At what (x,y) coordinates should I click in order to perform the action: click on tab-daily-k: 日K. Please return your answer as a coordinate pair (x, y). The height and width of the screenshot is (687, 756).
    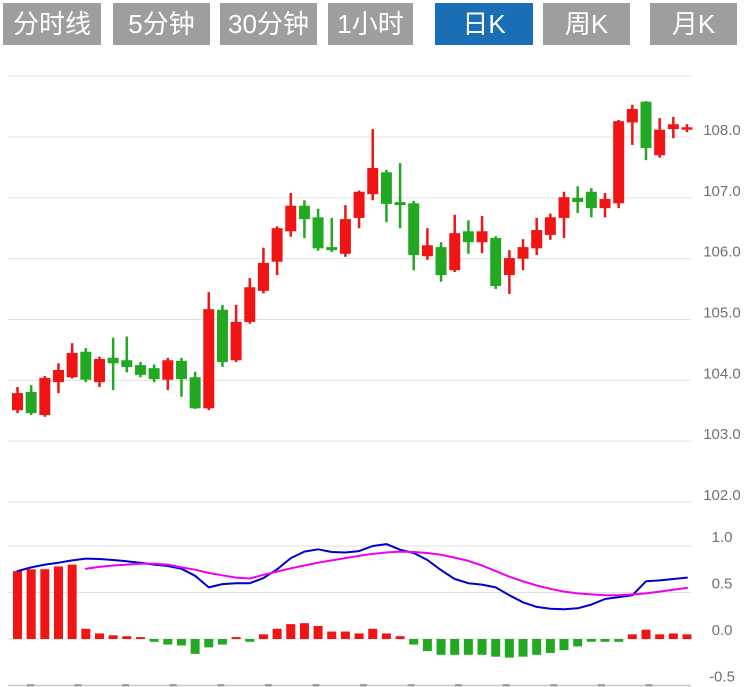
    Looking at the image, I should click on (484, 24).